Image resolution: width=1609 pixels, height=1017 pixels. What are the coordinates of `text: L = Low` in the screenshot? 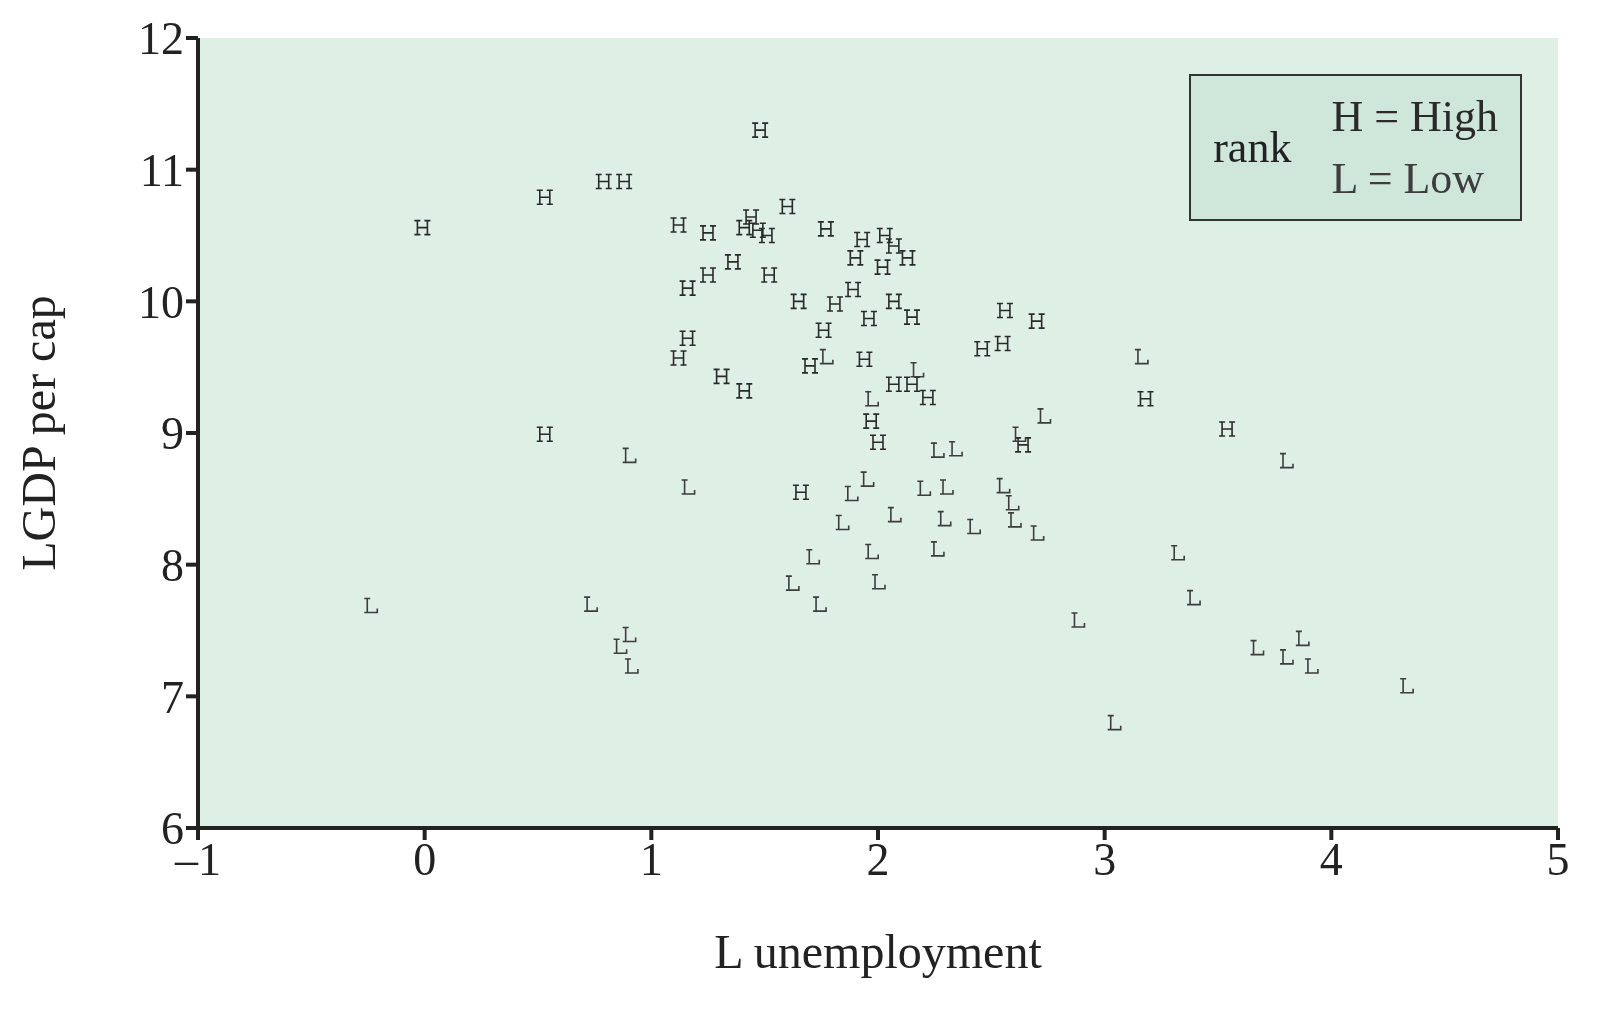 It's located at (1408, 178).